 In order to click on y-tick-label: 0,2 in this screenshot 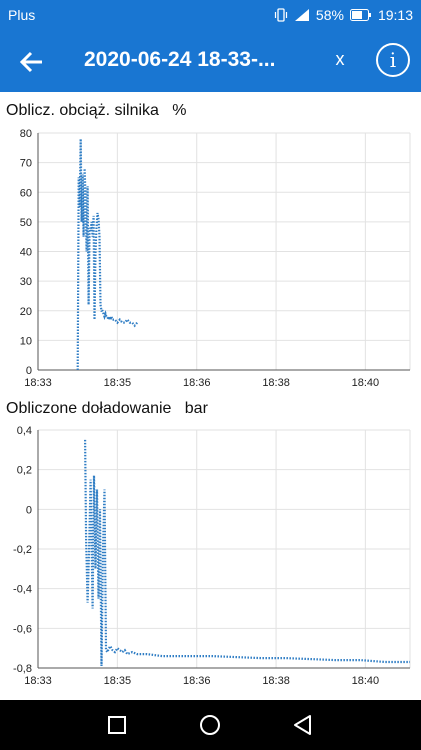, I will do `click(24, 471)`.